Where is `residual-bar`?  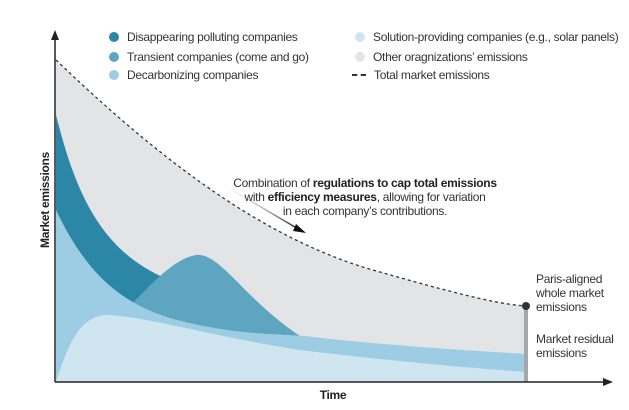 residual-bar is located at coordinates (526, 344).